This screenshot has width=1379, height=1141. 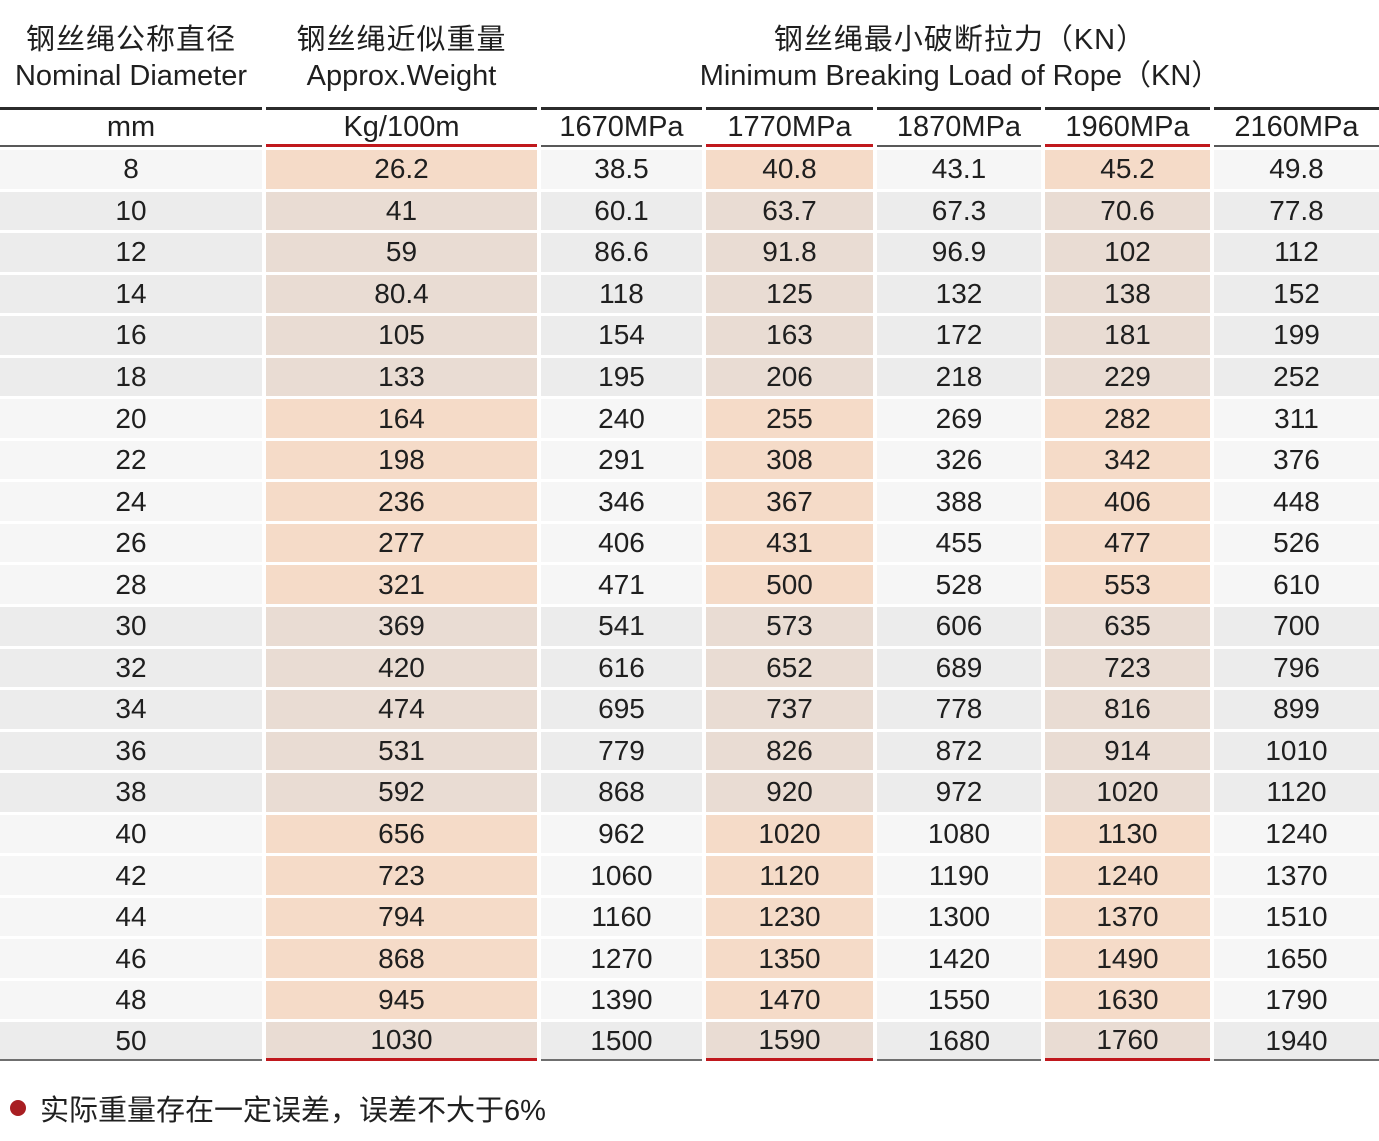 I want to click on table-cell: 826, so click(x=789, y=751).